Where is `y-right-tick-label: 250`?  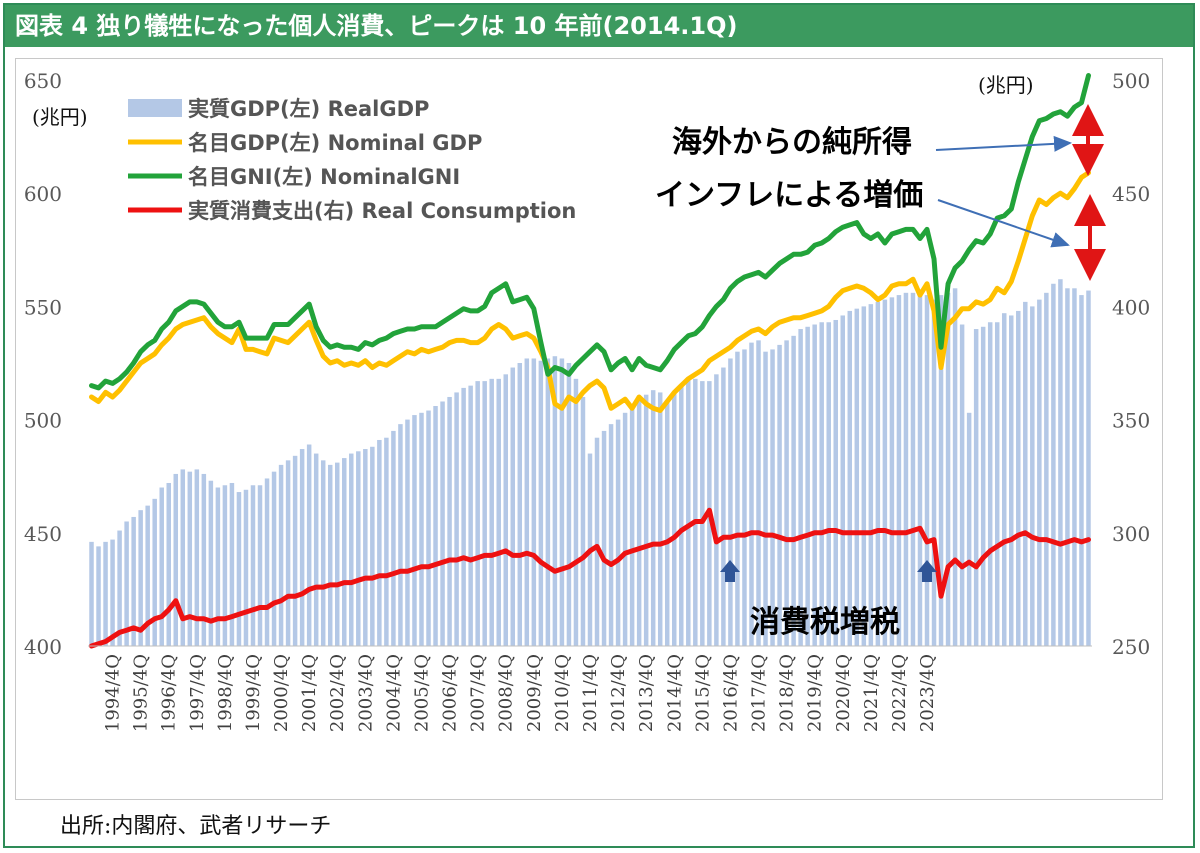 y-right-tick-label: 250 is located at coordinates (1131, 647).